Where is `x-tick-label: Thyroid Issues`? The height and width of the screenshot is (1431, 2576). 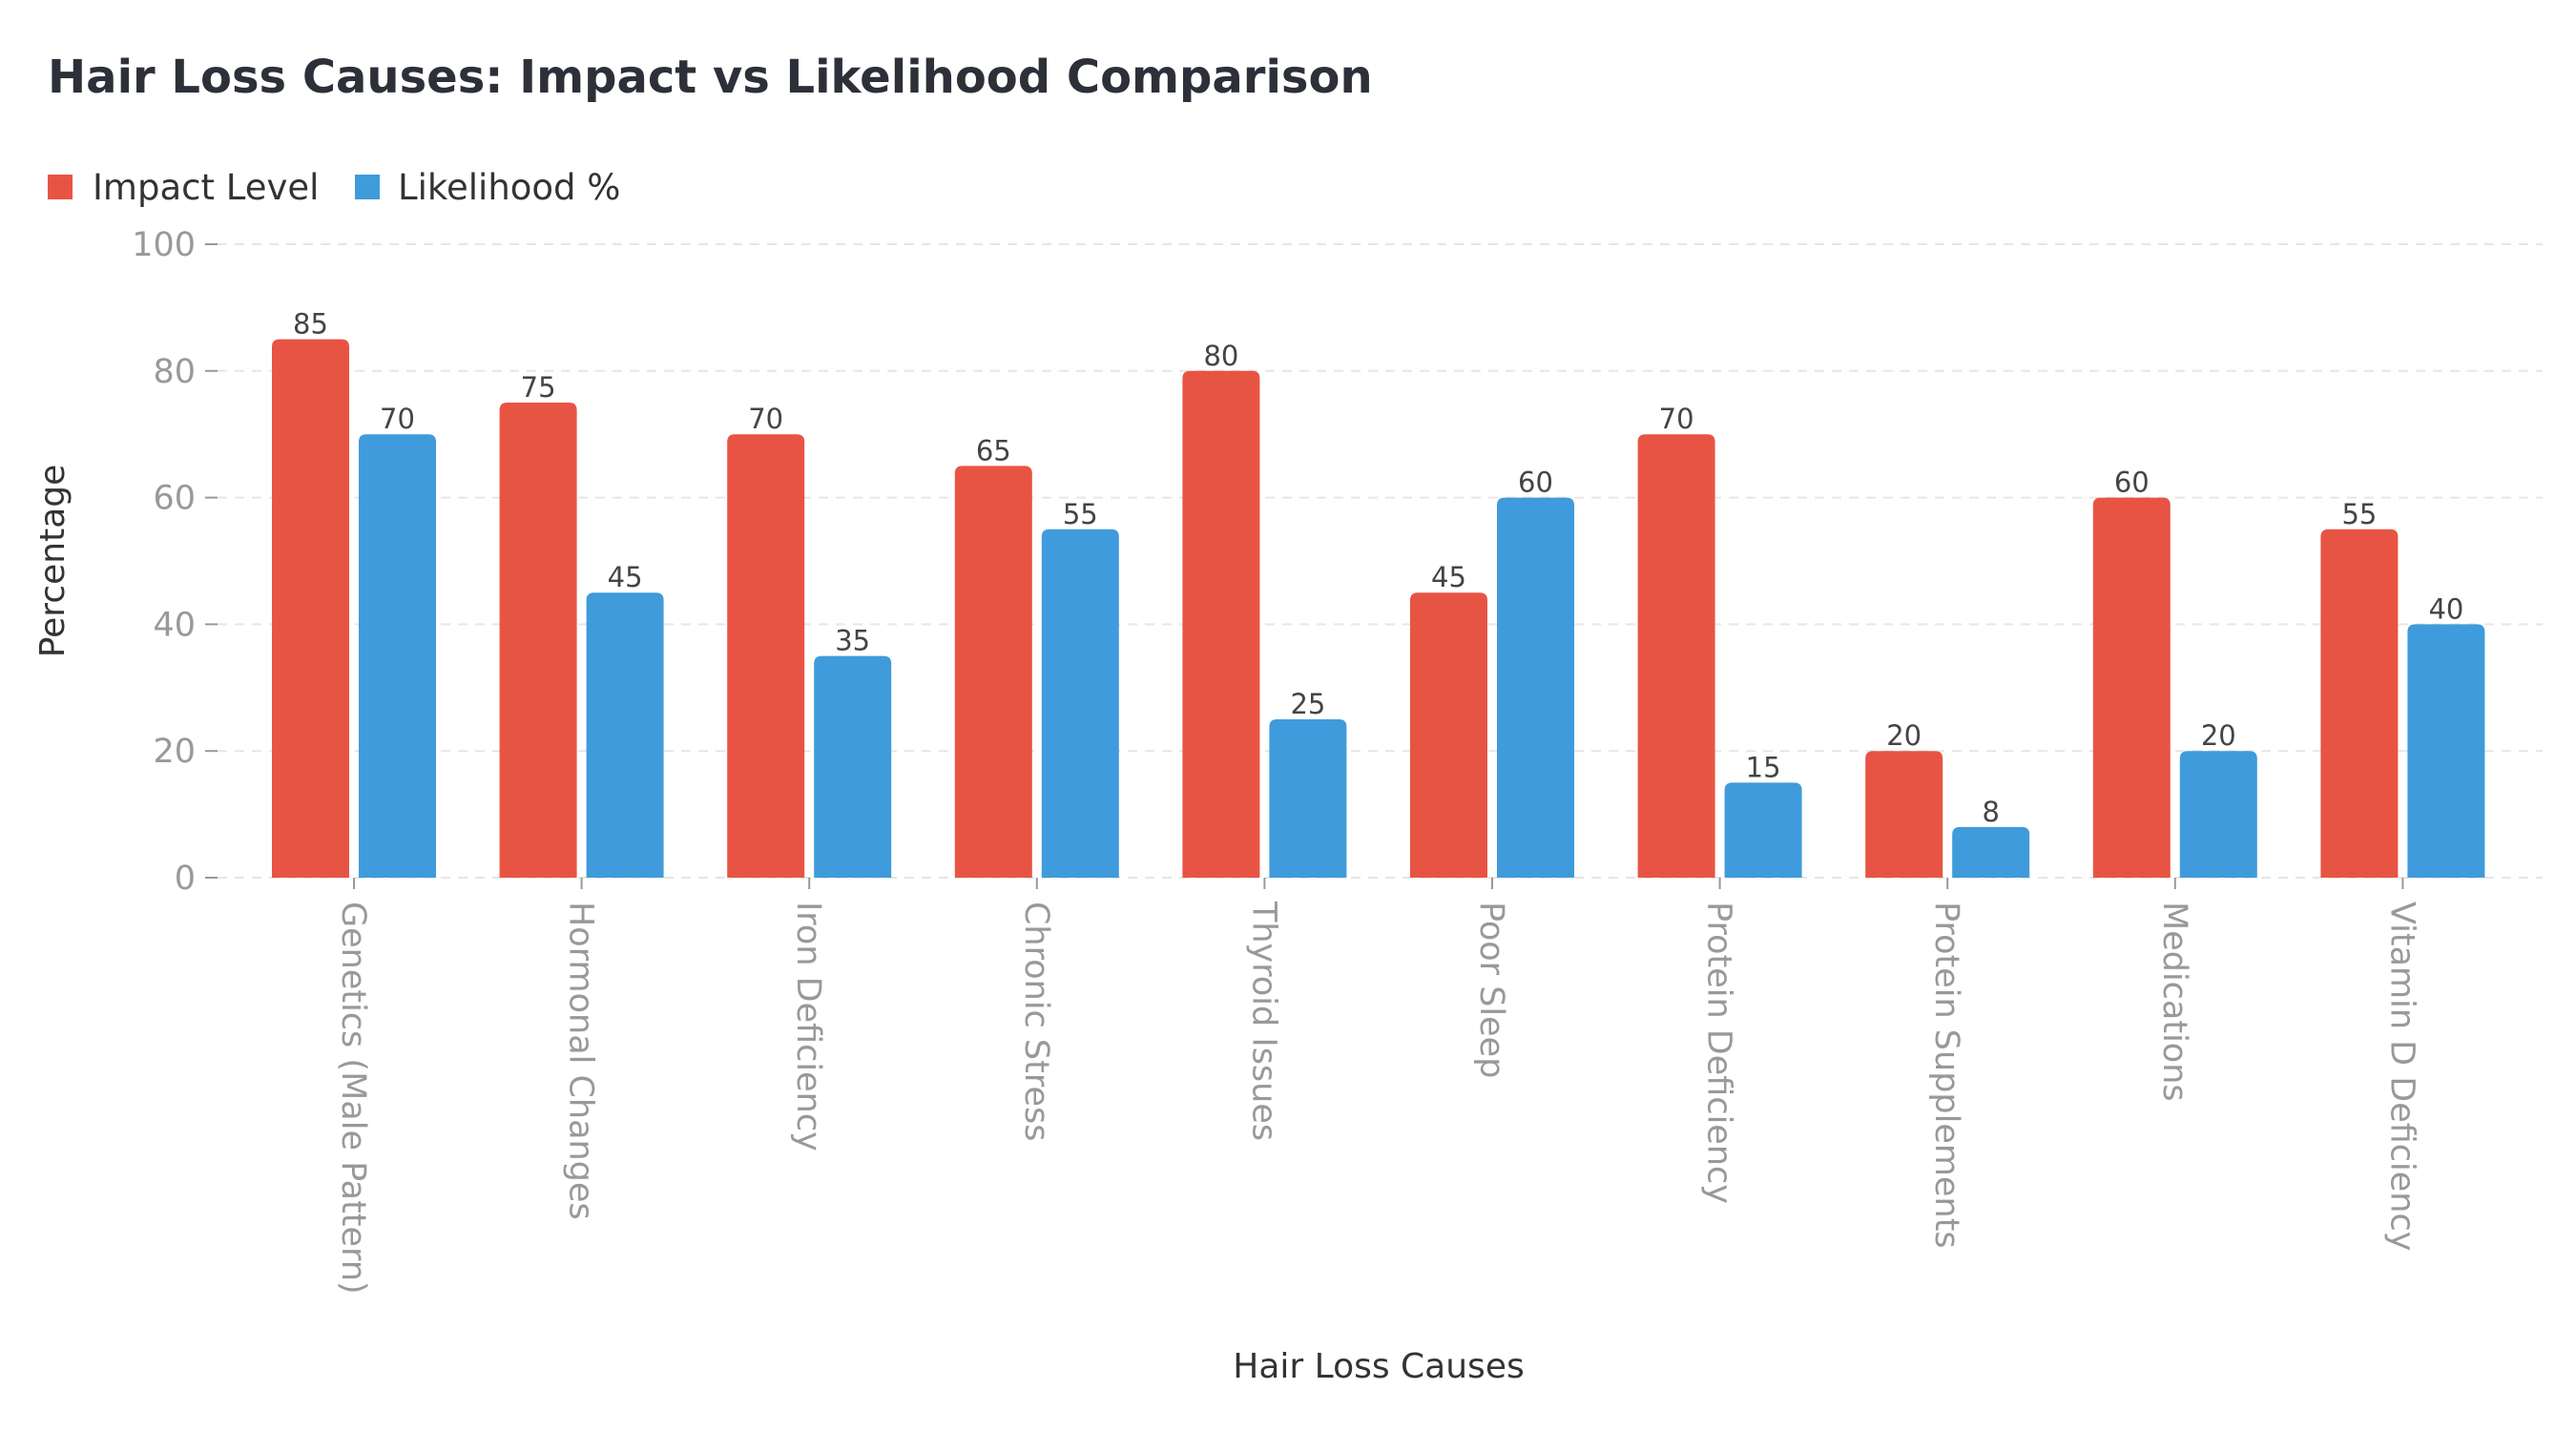
x-tick-label: Thyroid Issues is located at coordinates (1263, 1021).